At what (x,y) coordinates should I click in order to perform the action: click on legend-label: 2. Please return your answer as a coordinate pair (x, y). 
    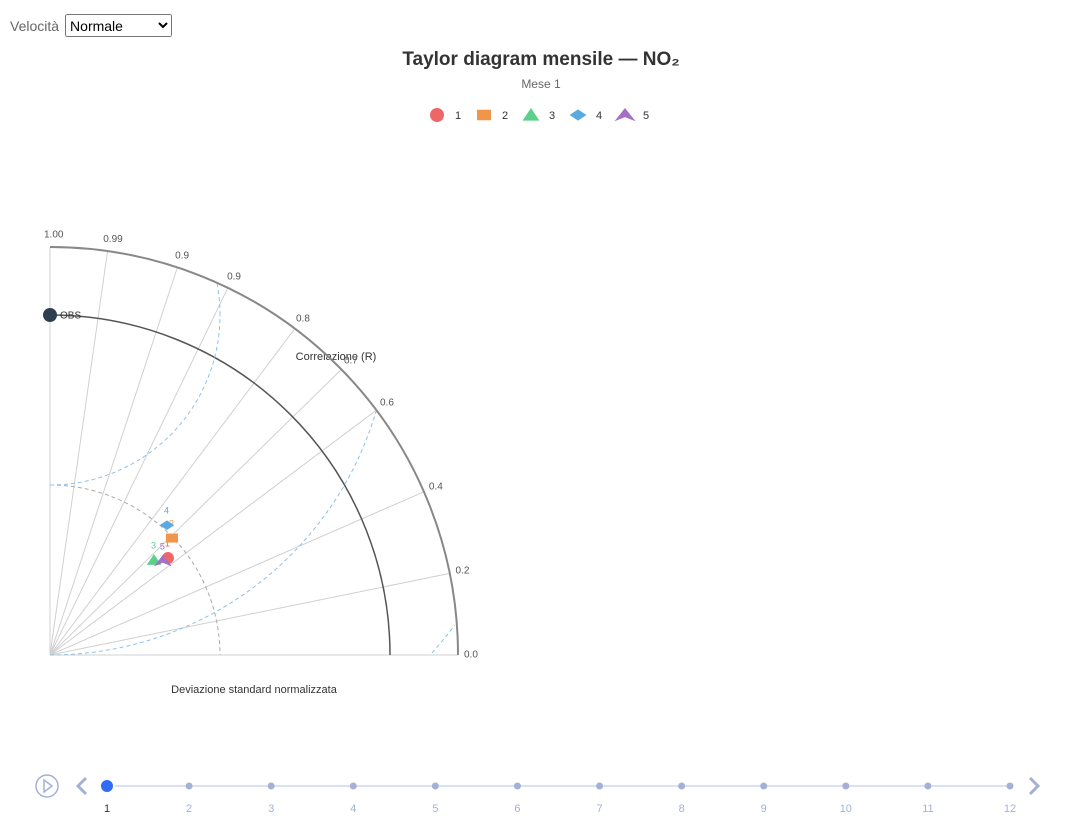
    Looking at the image, I should click on (505, 116).